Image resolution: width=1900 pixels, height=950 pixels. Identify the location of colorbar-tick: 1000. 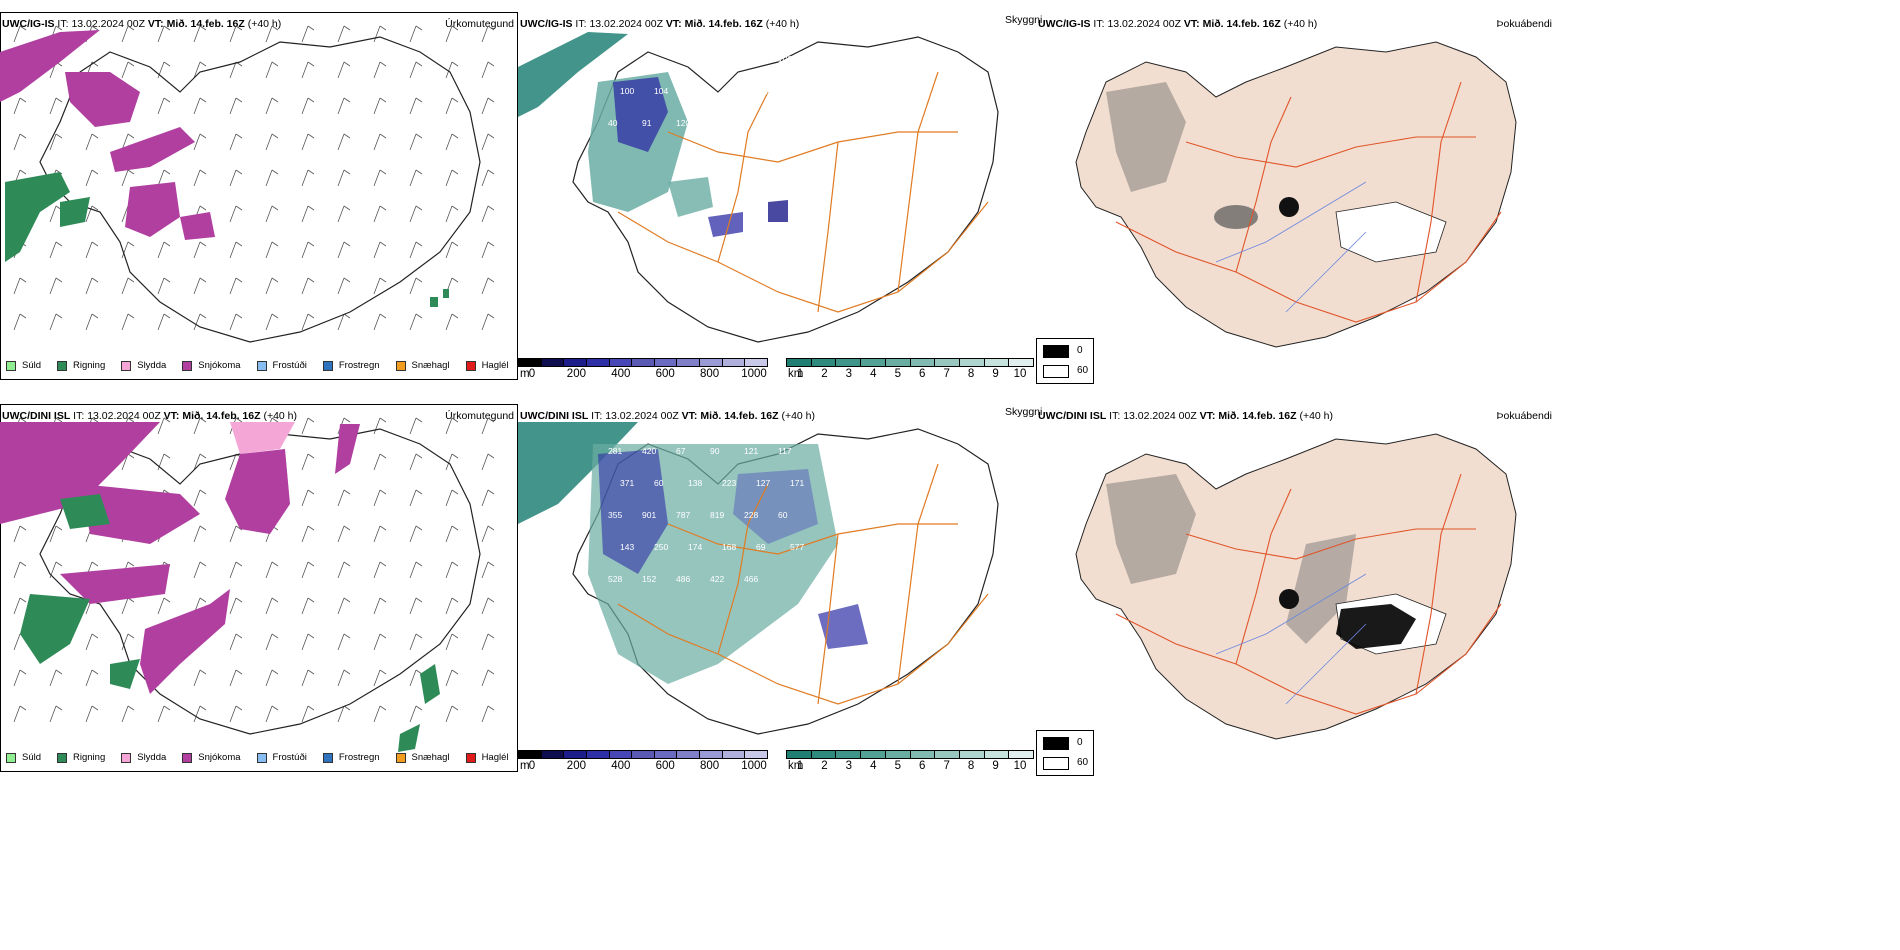
(754, 766).